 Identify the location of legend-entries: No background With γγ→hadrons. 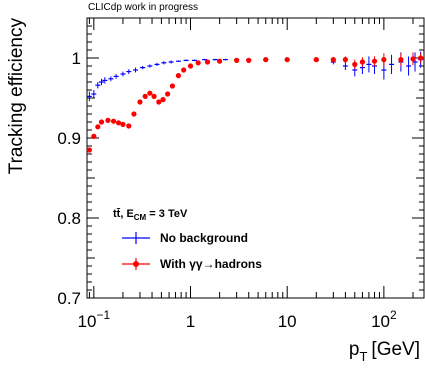
(192, 251).